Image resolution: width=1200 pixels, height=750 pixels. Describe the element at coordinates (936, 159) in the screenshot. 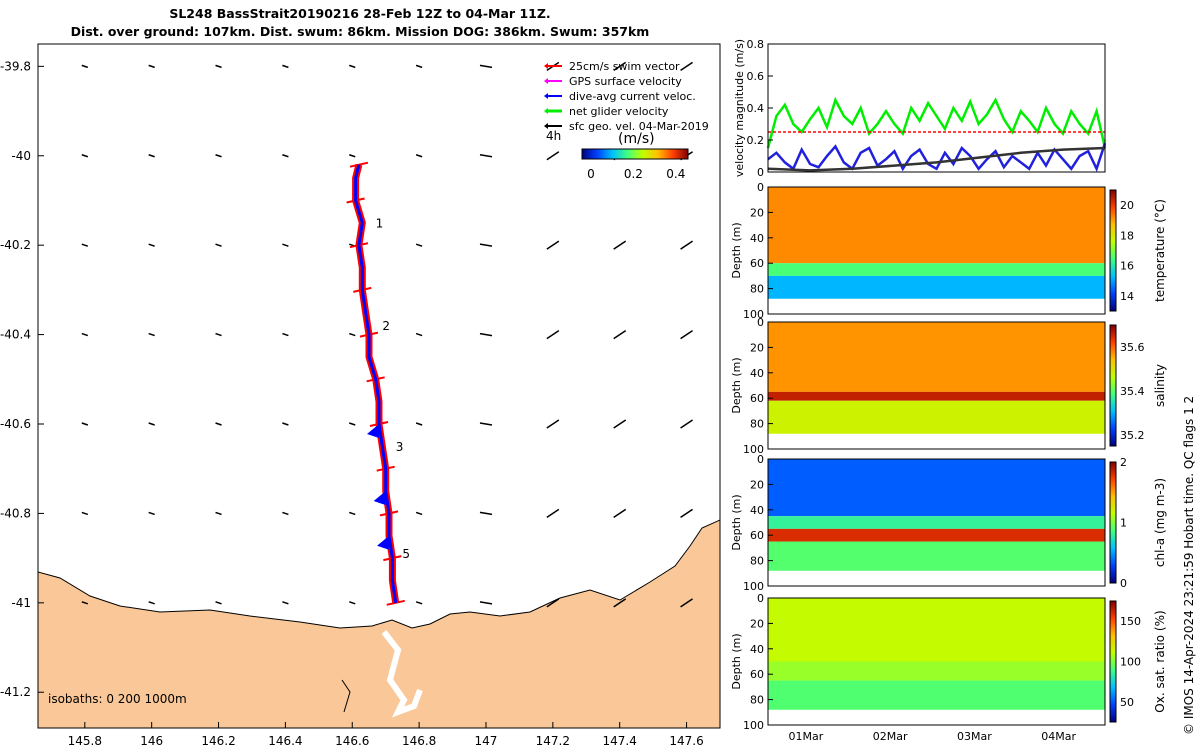

I see `velocity-series-line` at that location.